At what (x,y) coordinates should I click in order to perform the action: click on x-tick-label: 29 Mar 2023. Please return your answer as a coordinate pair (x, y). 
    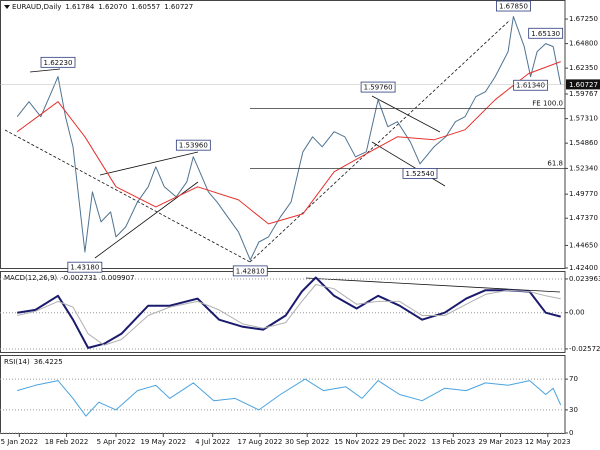
    Looking at the image, I should click on (500, 442).